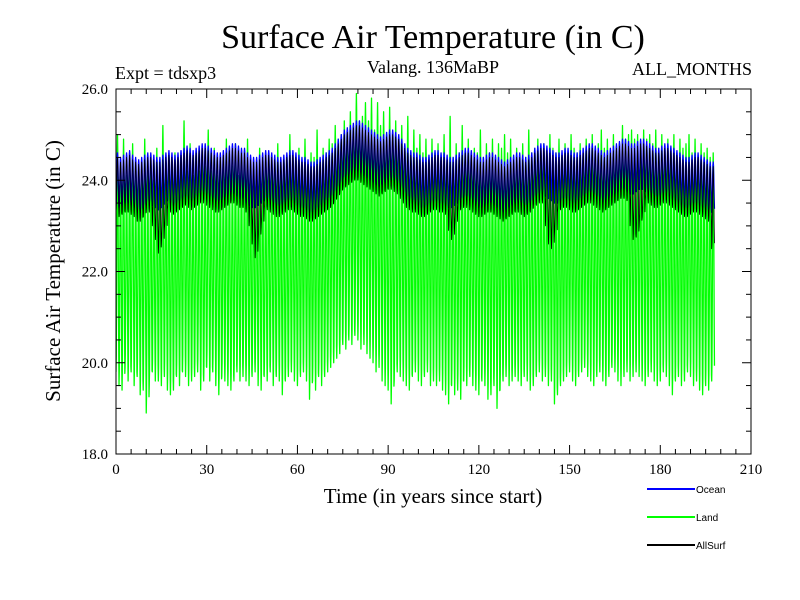 The width and height of the screenshot is (800, 600). What do you see at coordinates (710, 490) in the screenshot?
I see `legend-label-ocean: Ocean` at bounding box center [710, 490].